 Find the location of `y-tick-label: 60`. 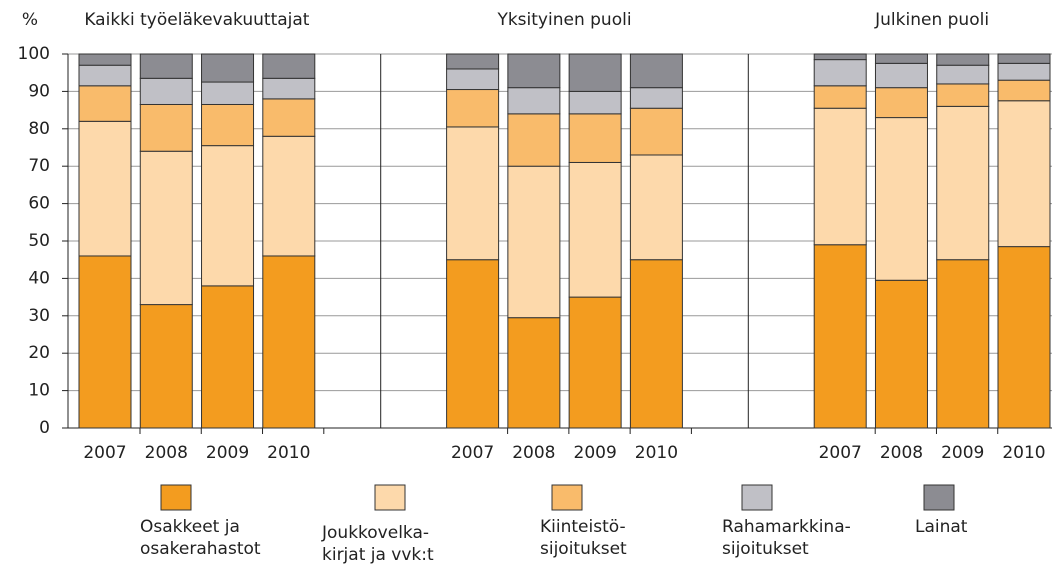

y-tick-label: 60 is located at coordinates (39, 204).